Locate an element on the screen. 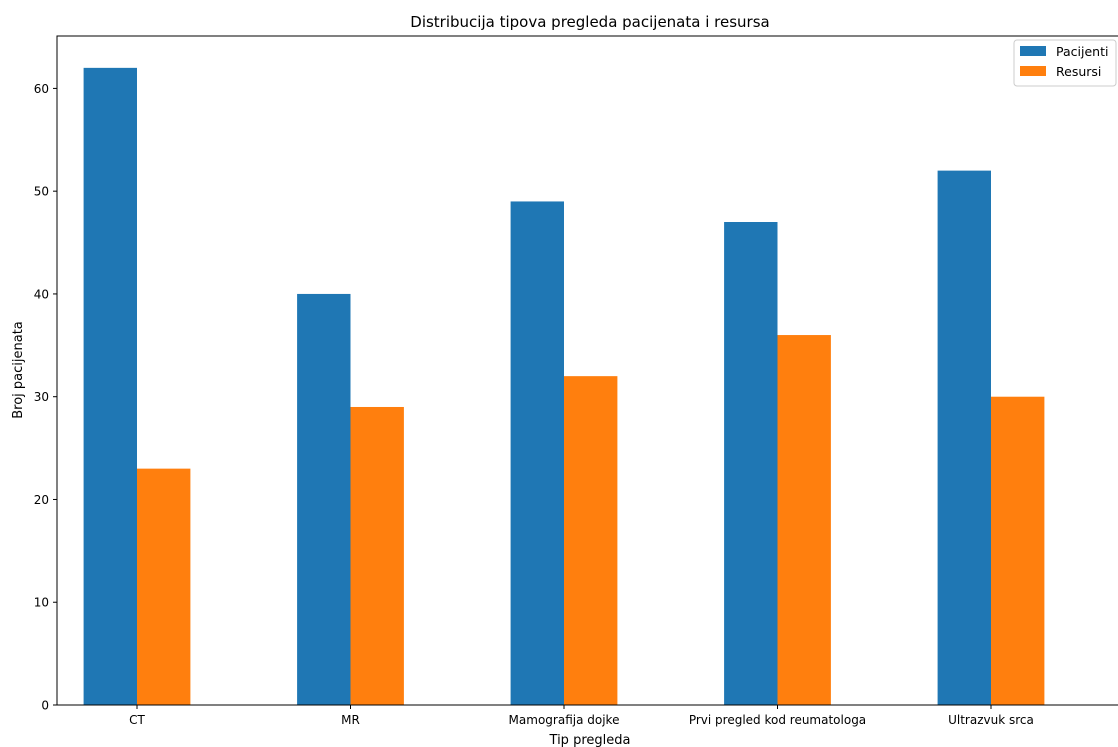 This screenshot has width=1118, height=747. y-tick-label: 10 is located at coordinates (41, 603).